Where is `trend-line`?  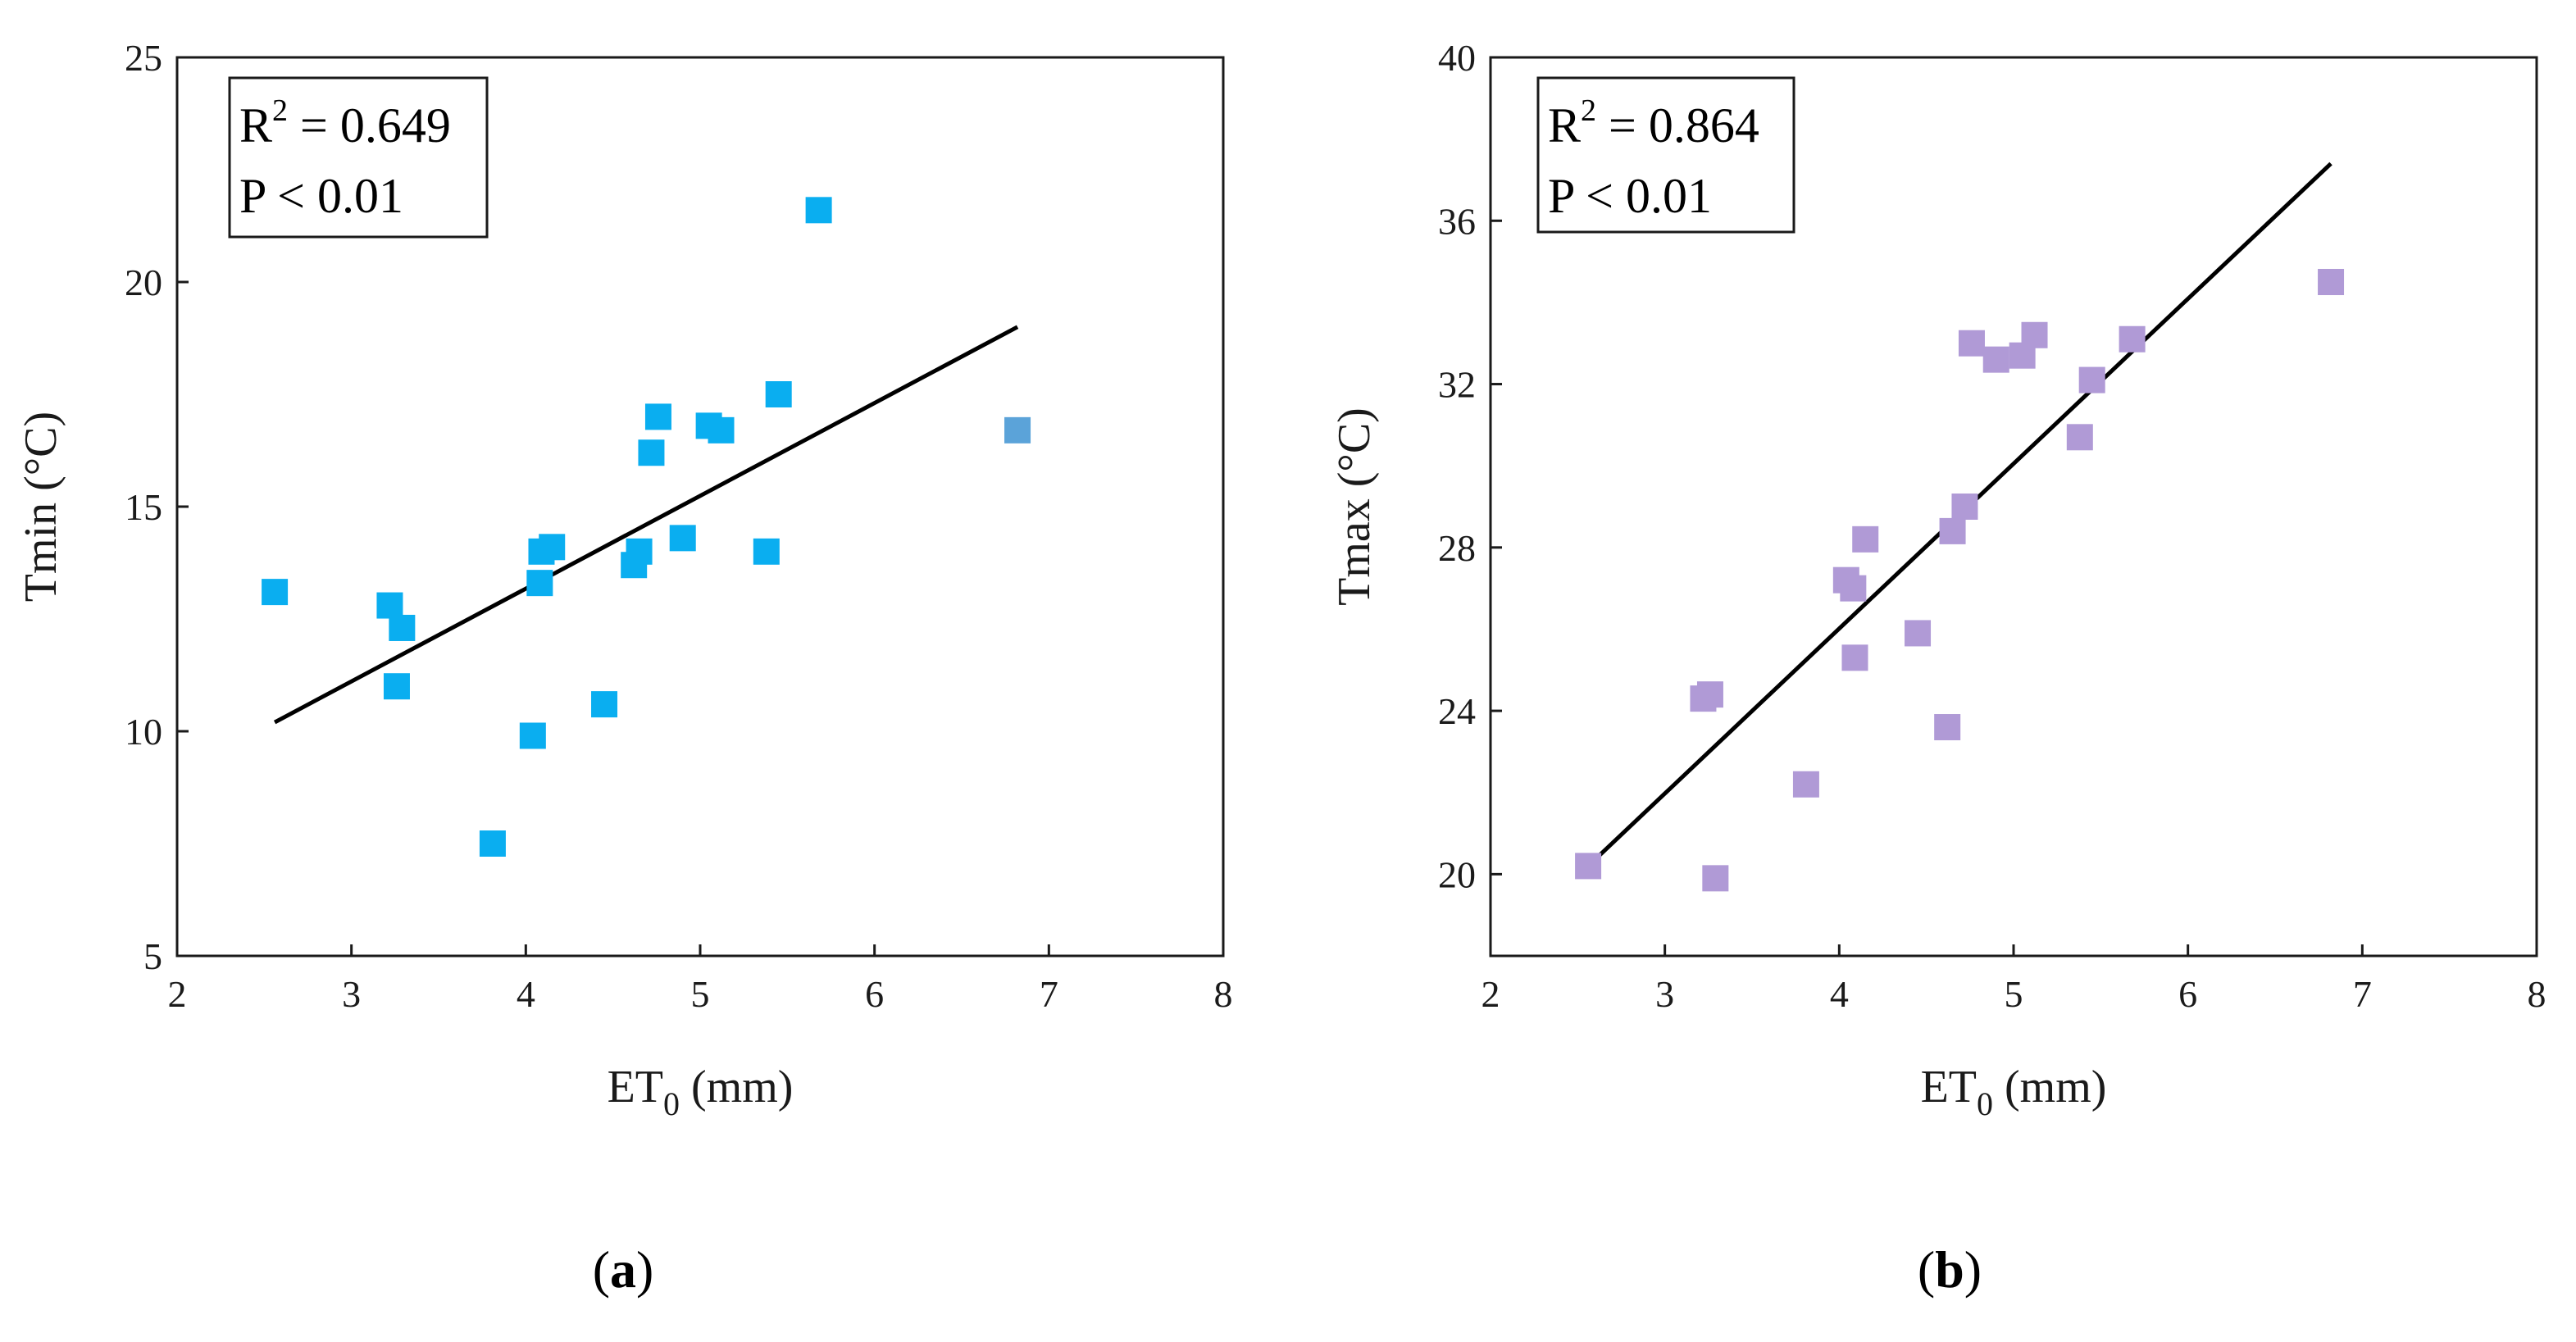 trend-line is located at coordinates (646, 525).